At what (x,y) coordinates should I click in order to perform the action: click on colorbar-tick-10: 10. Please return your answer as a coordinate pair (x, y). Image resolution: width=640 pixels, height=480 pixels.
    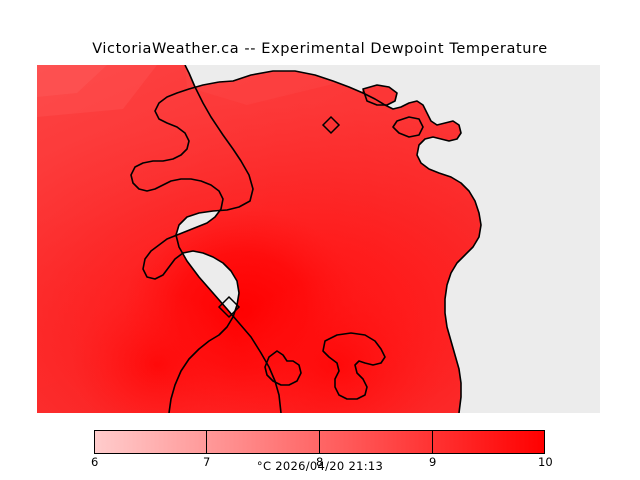
    Looking at the image, I should click on (545, 462).